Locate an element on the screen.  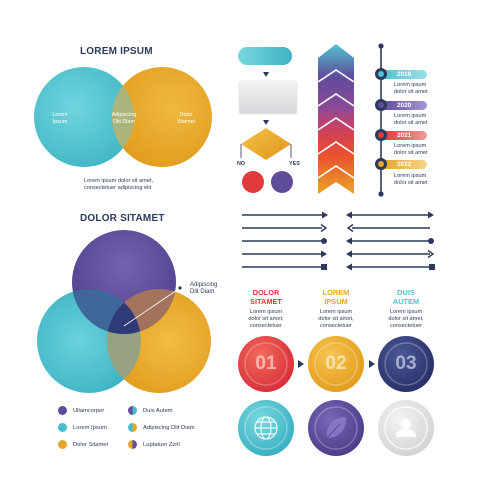
step-2-desc-line1: Lorem ipsum is located at coordinates (336, 312).